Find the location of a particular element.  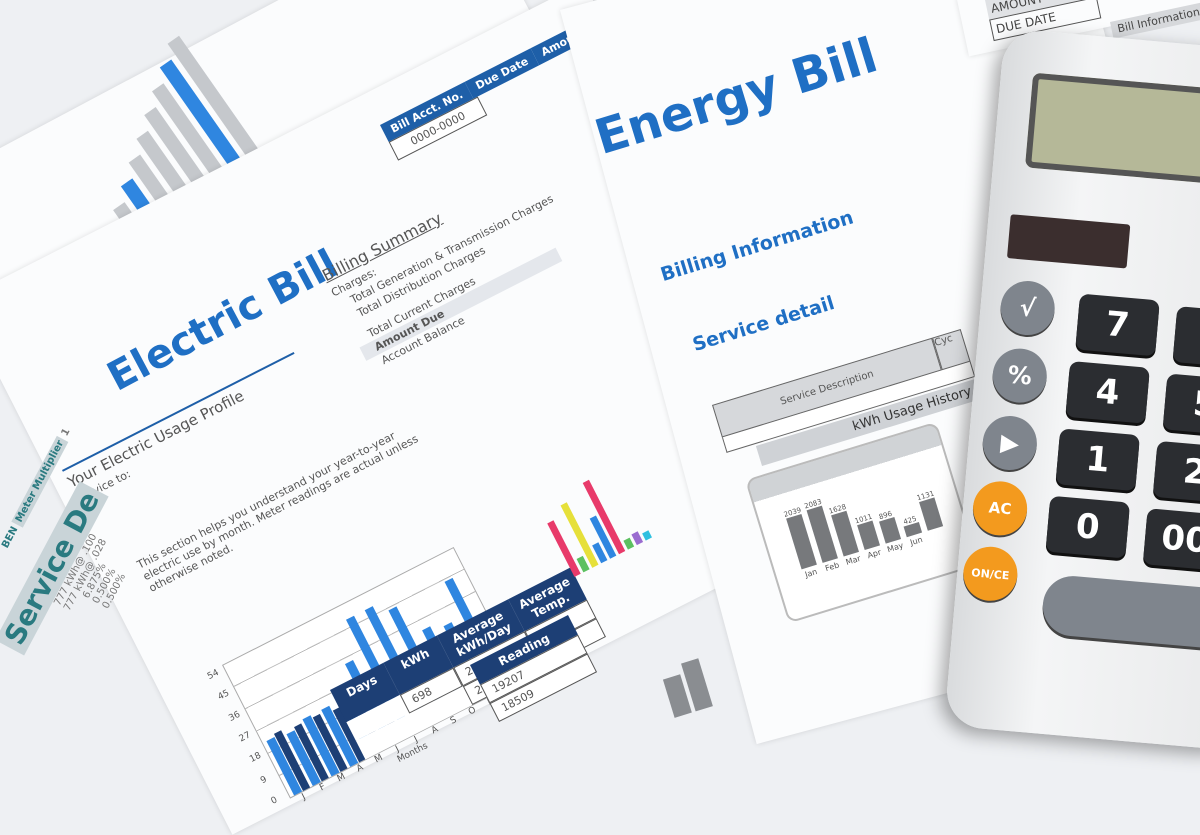

history-bar-column: 896 is located at coordinates (889, 526).